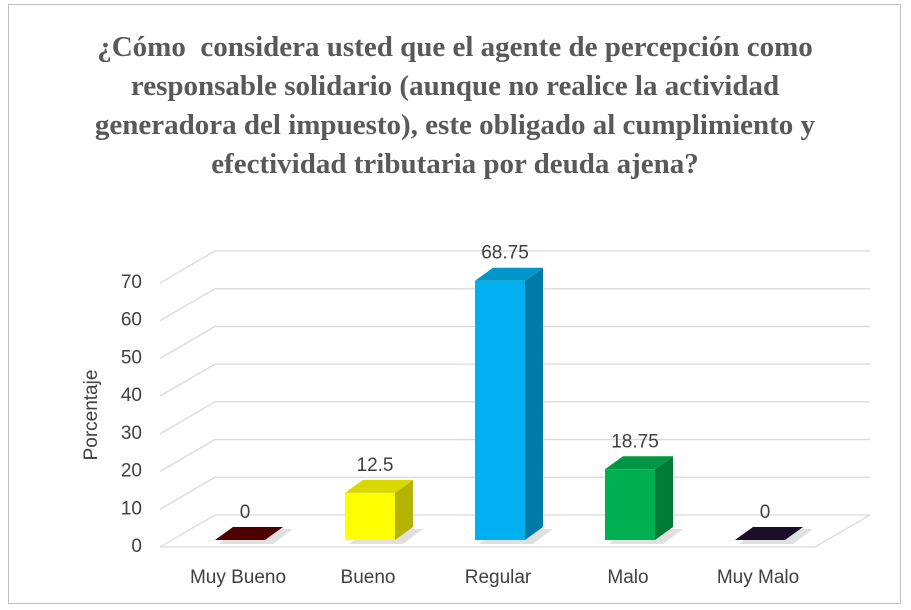 The image size is (911, 610). Describe the element at coordinates (635, 441) in the screenshot. I see `data-label: 18.75` at that location.